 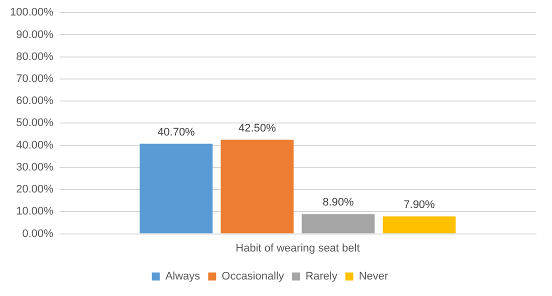 What do you see at coordinates (35, 167) in the screenshot?
I see `y-tick-label: 30.00%` at bounding box center [35, 167].